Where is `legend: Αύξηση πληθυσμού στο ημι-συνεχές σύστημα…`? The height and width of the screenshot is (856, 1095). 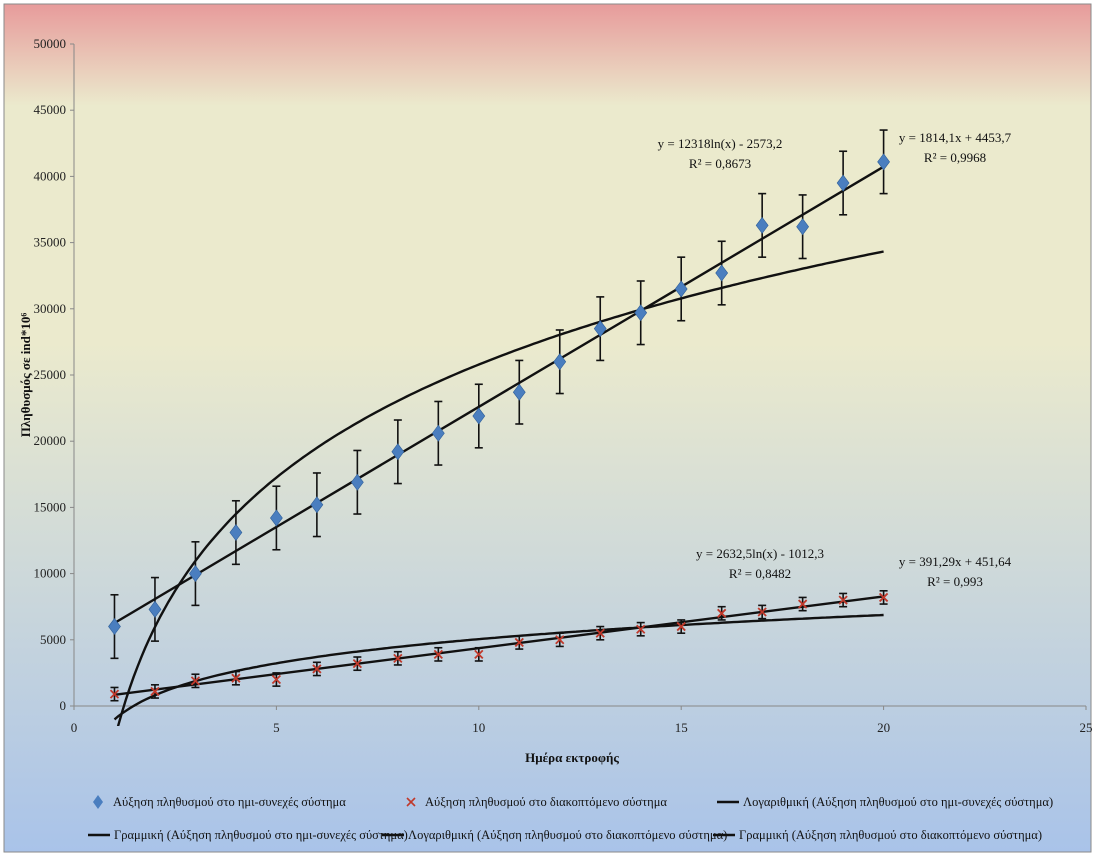
legend: Αύξηση πληθυσμού στο ημι-συνεχές σύστημα… is located at coordinates (570, 818).